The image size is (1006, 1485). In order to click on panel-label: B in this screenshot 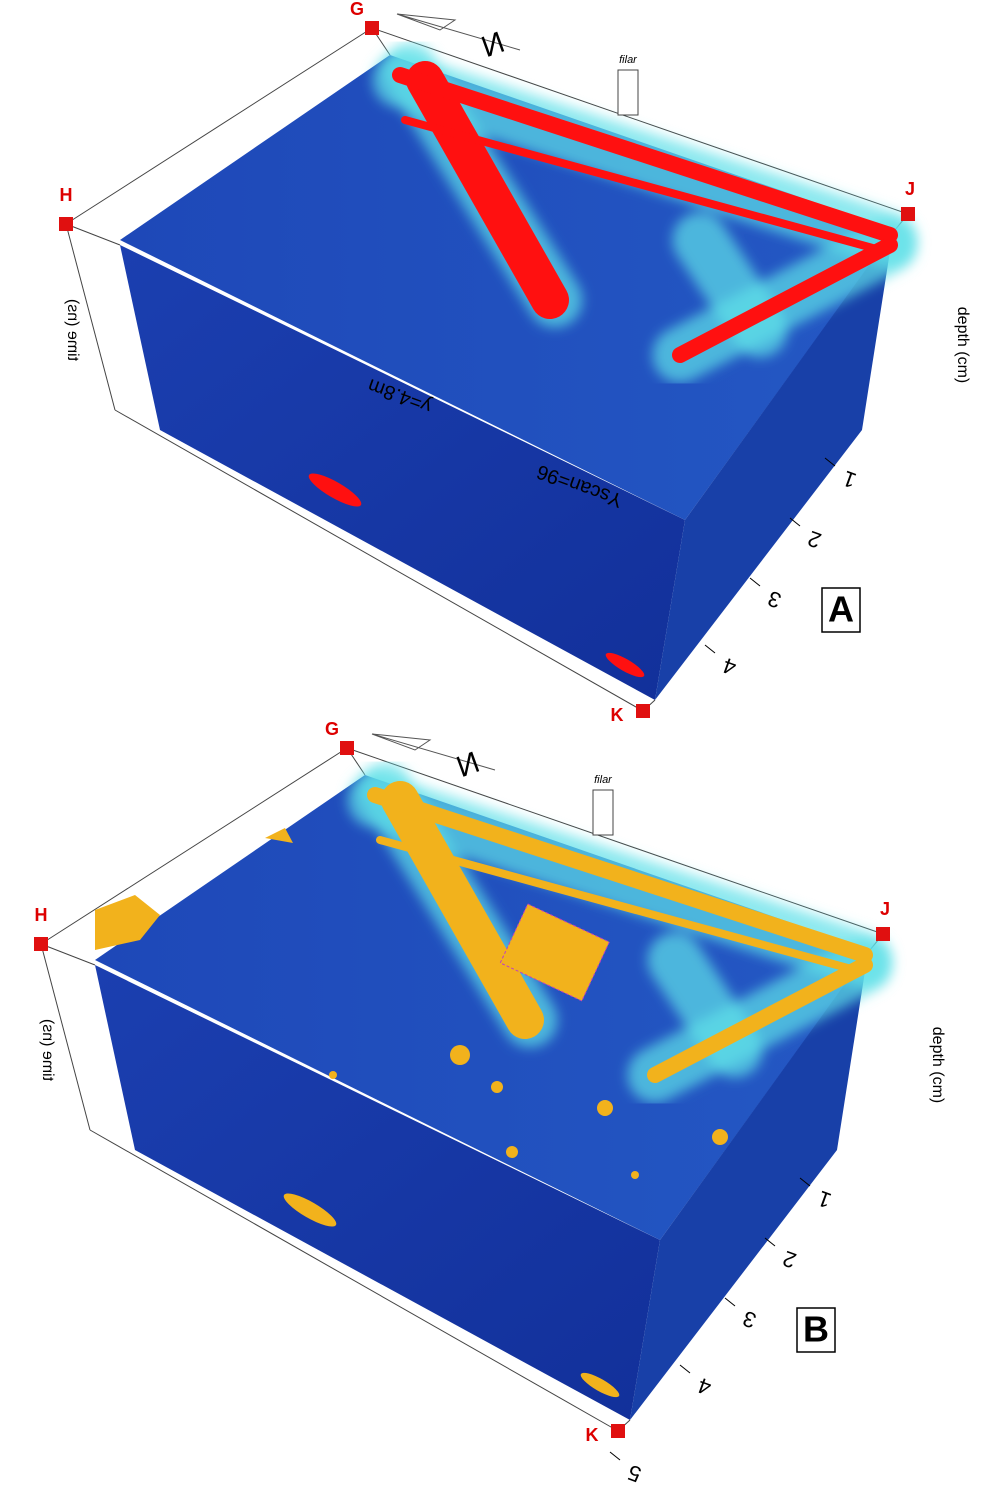, I will do `click(816, 1329)`.